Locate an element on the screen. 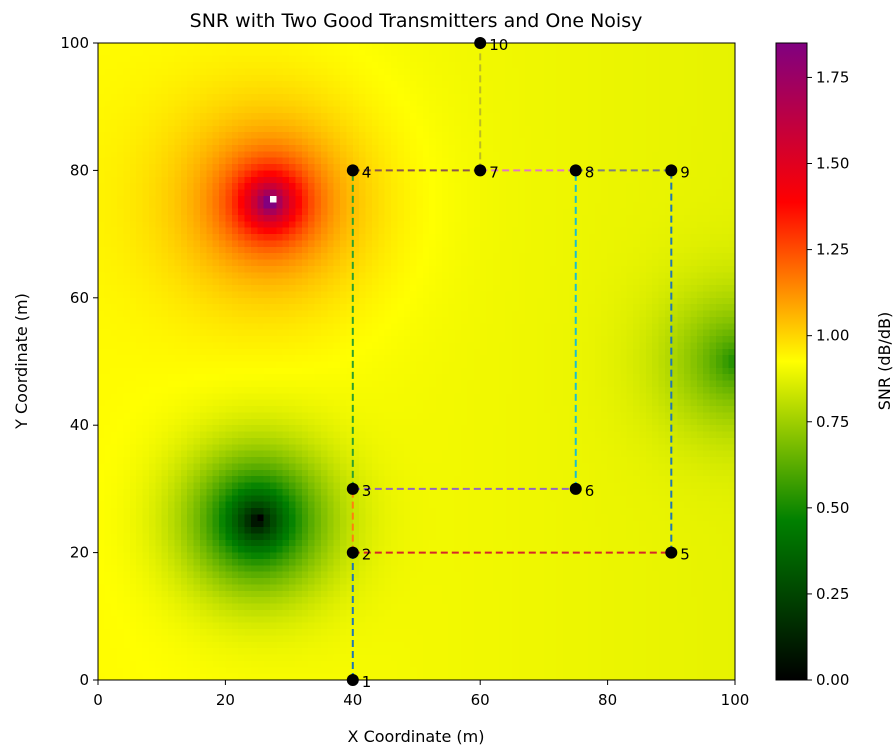 The height and width of the screenshot is (748, 896). colorbar-label: SNR (dB/dB) is located at coordinates (884, 361).